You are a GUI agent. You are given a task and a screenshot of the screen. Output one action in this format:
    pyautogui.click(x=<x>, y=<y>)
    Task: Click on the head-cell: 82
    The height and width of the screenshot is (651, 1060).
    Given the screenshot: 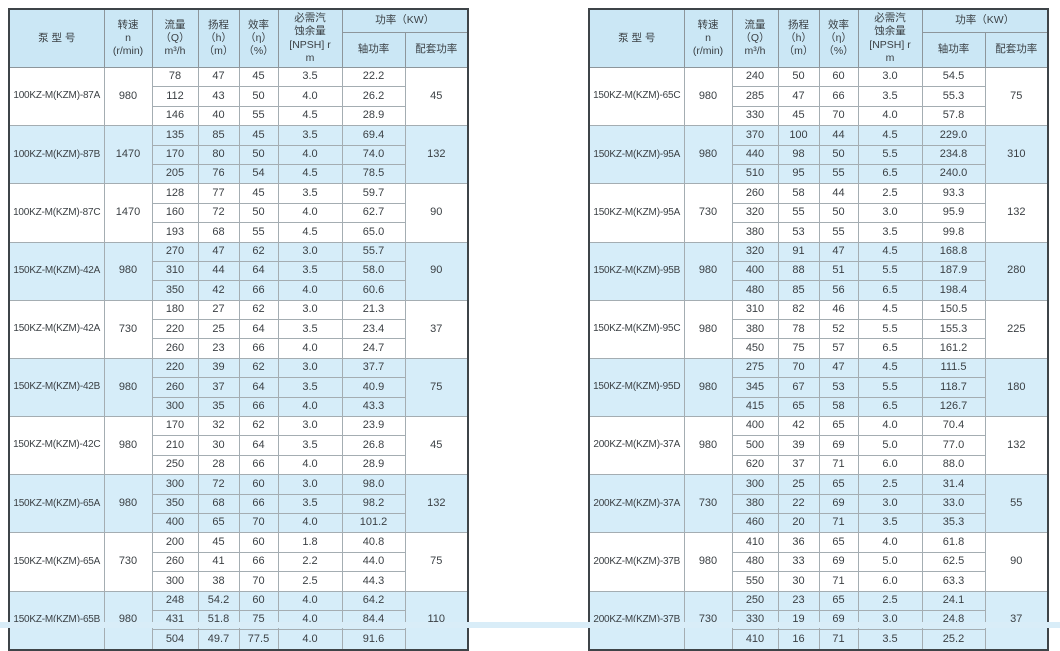 What is the action you would take?
    pyautogui.click(x=798, y=310)
    